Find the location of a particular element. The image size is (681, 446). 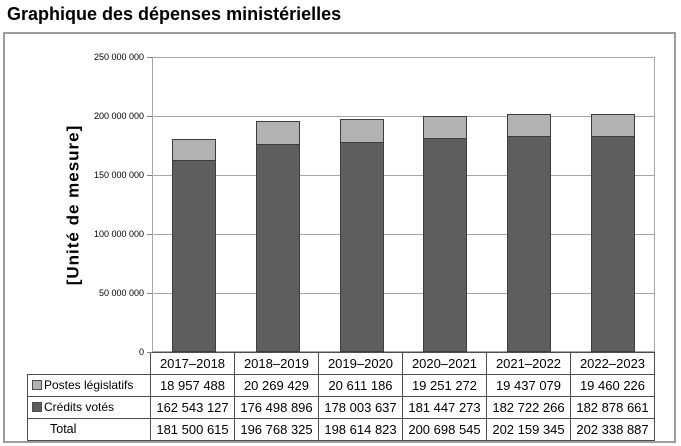

table-cell: 182 878 661 is located at coordinates (612, 407).